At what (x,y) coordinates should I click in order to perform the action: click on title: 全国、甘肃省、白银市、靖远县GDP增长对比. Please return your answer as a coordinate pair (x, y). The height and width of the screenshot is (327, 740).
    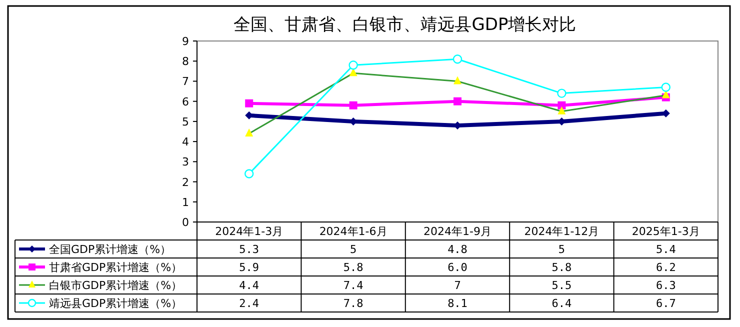
    Looking at the image, I should click on (405, 25).